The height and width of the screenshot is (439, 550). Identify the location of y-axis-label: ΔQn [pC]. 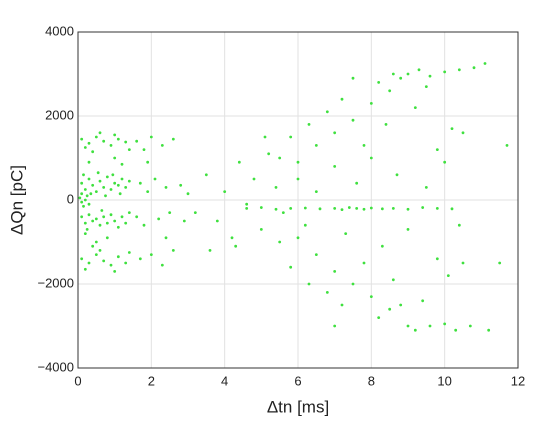
(16, 200).